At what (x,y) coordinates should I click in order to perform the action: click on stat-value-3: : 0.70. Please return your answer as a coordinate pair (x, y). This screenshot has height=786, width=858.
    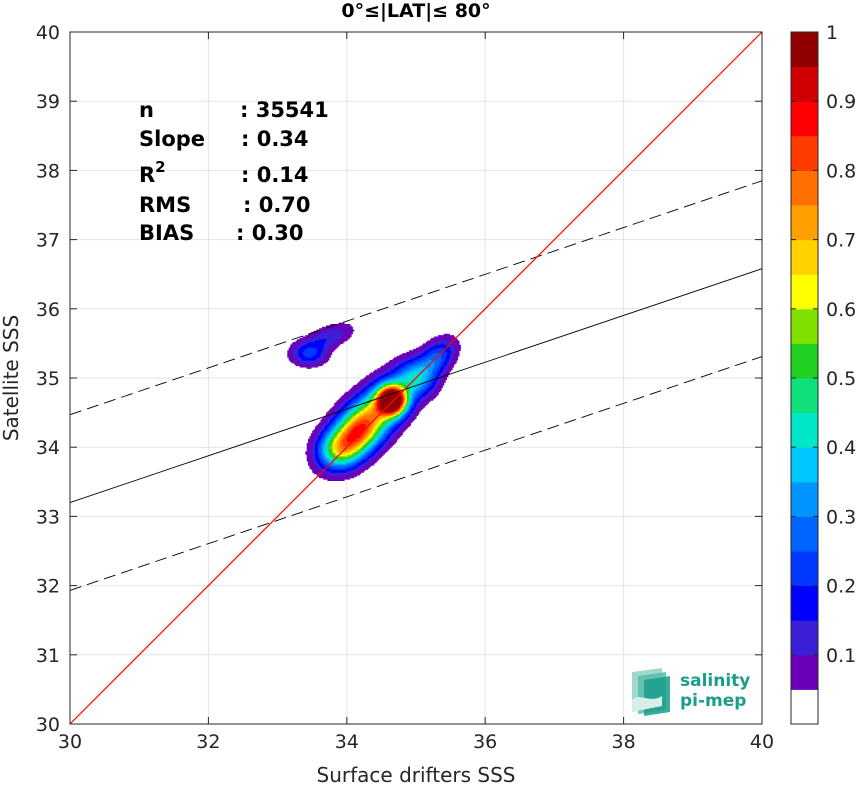
    Looking at the image, I should click on (277, 205).